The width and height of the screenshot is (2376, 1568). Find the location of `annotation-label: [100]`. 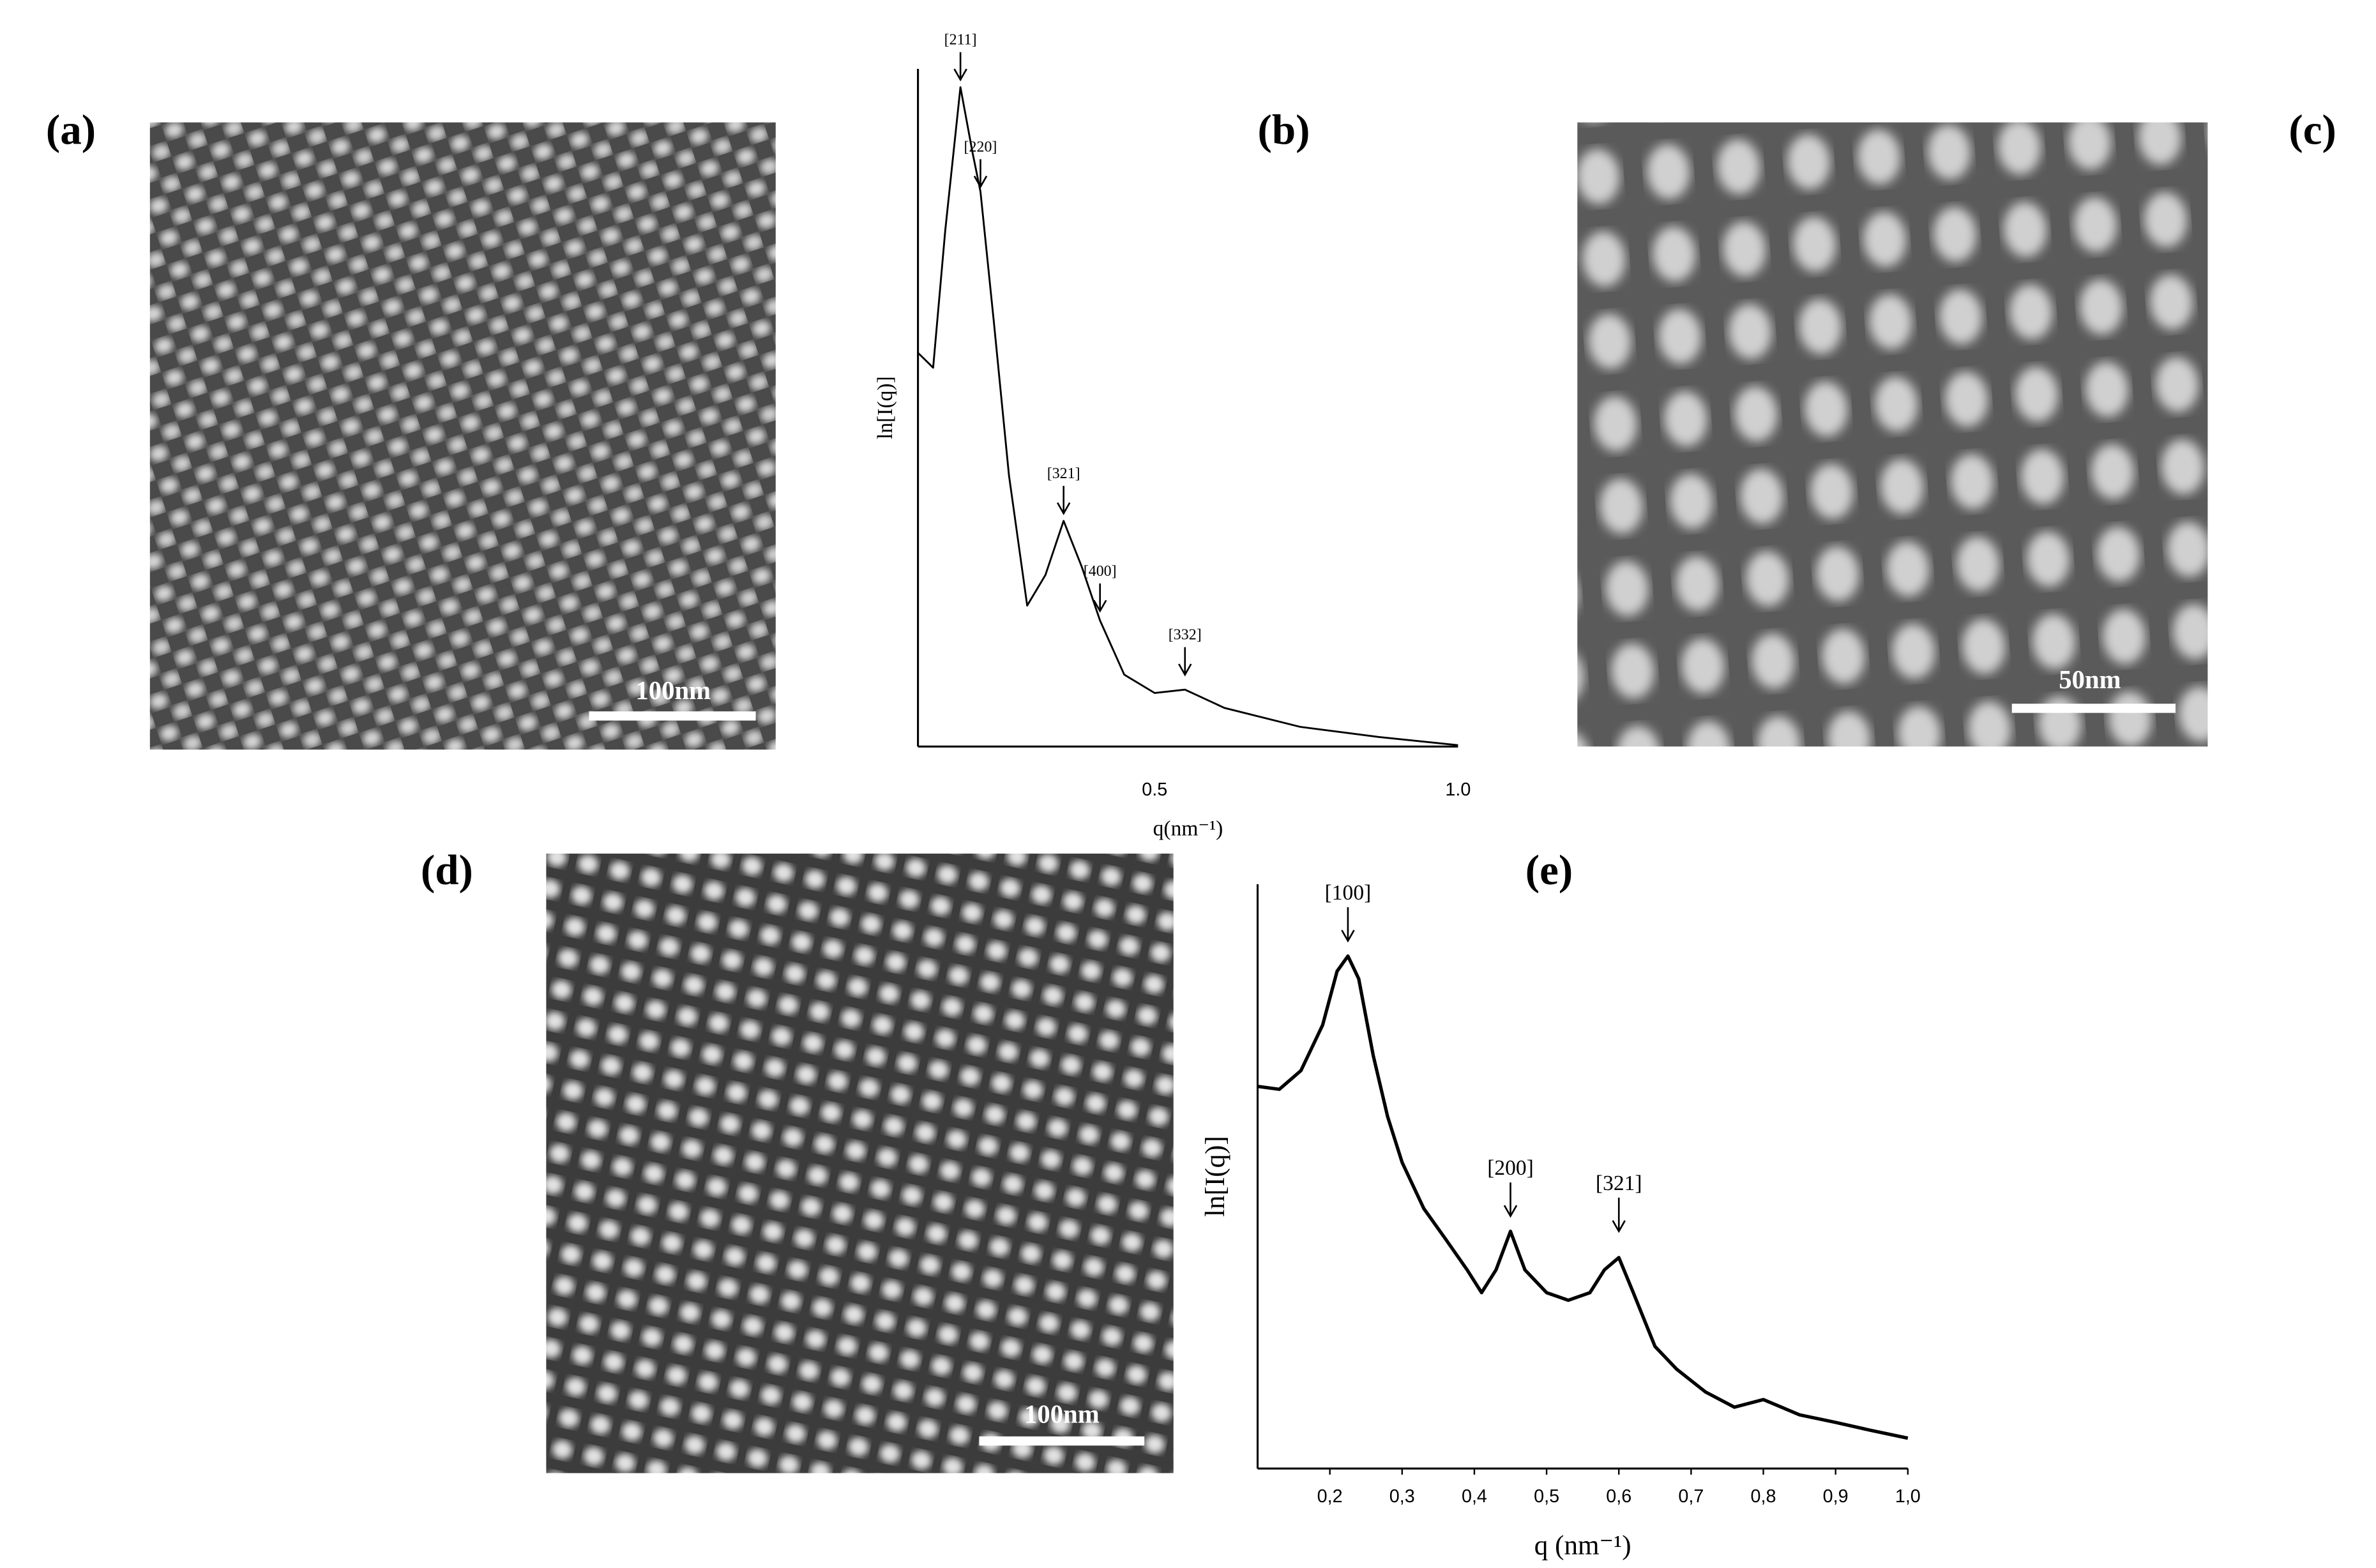

annotation-label: [100] is located at coordinates (1348, 893).